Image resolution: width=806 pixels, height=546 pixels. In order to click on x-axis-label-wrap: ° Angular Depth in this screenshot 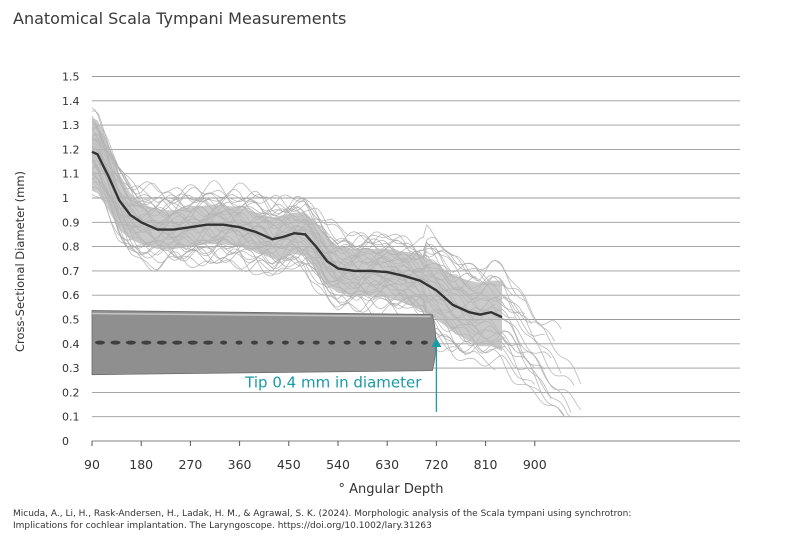, I will do `click(403, 489)`.